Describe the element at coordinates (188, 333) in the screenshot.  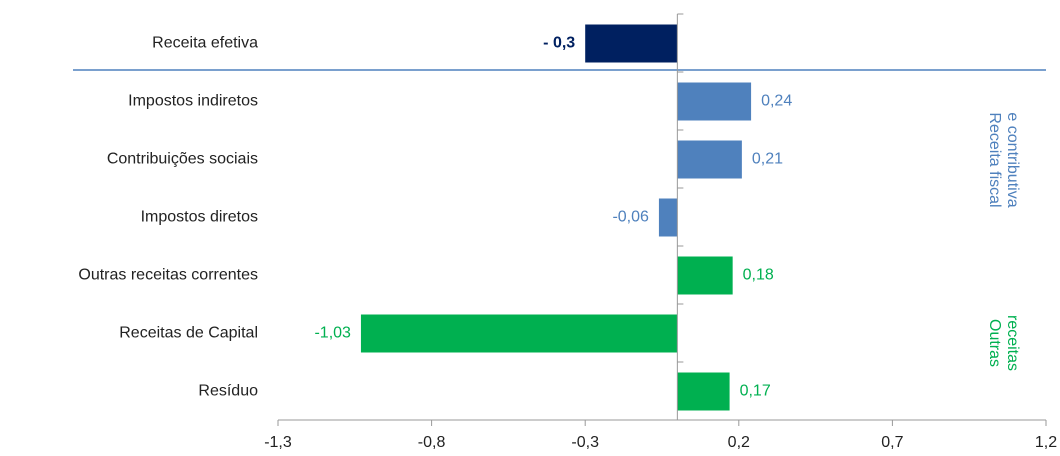
I see `category-label: Receitas de Capital` at that location.